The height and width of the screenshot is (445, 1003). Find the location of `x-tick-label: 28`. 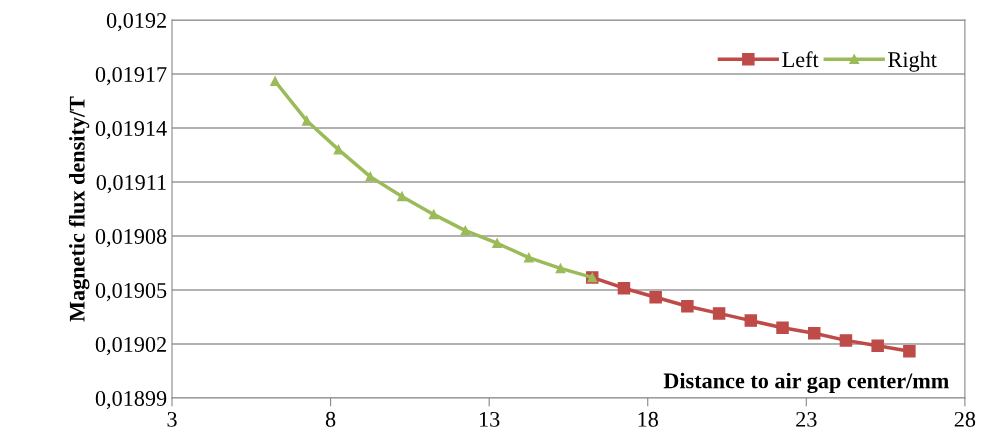

x-tick-label: 28 is located at coordinates (965, 419).